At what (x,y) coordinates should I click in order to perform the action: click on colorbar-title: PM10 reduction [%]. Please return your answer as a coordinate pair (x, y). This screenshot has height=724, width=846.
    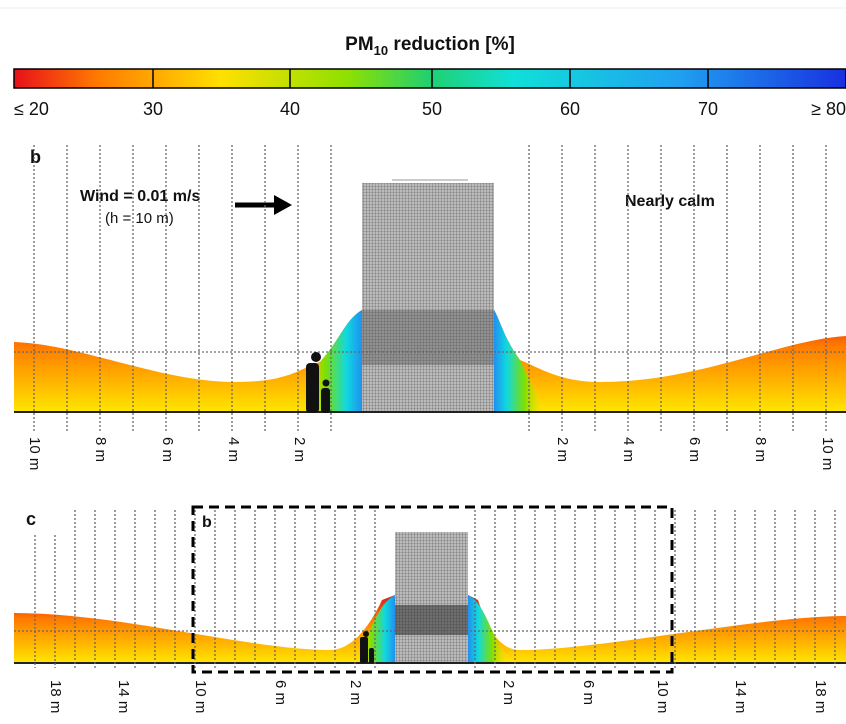
    Looking at the image, I should click on (430, 46).